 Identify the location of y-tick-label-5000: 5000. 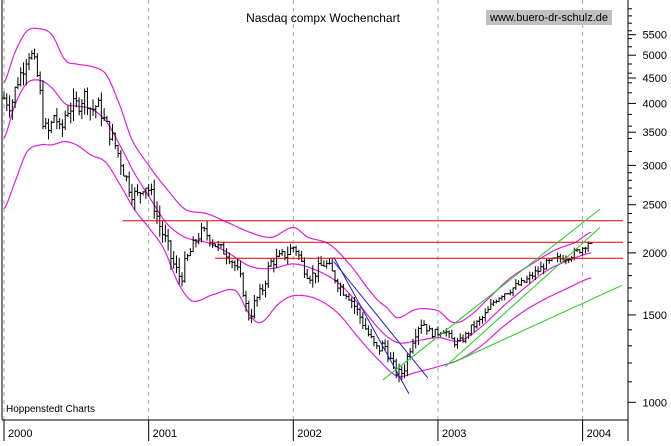
(655, 56).